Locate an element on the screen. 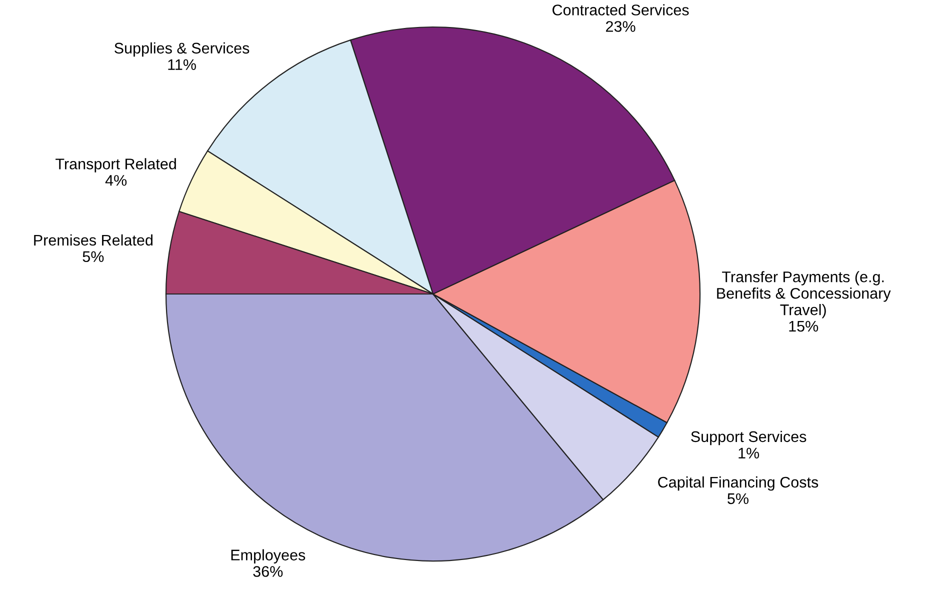 This screenshot has width=938, height=591. slice-label: Capital Financing Costs is located at coordinates (738, 483).